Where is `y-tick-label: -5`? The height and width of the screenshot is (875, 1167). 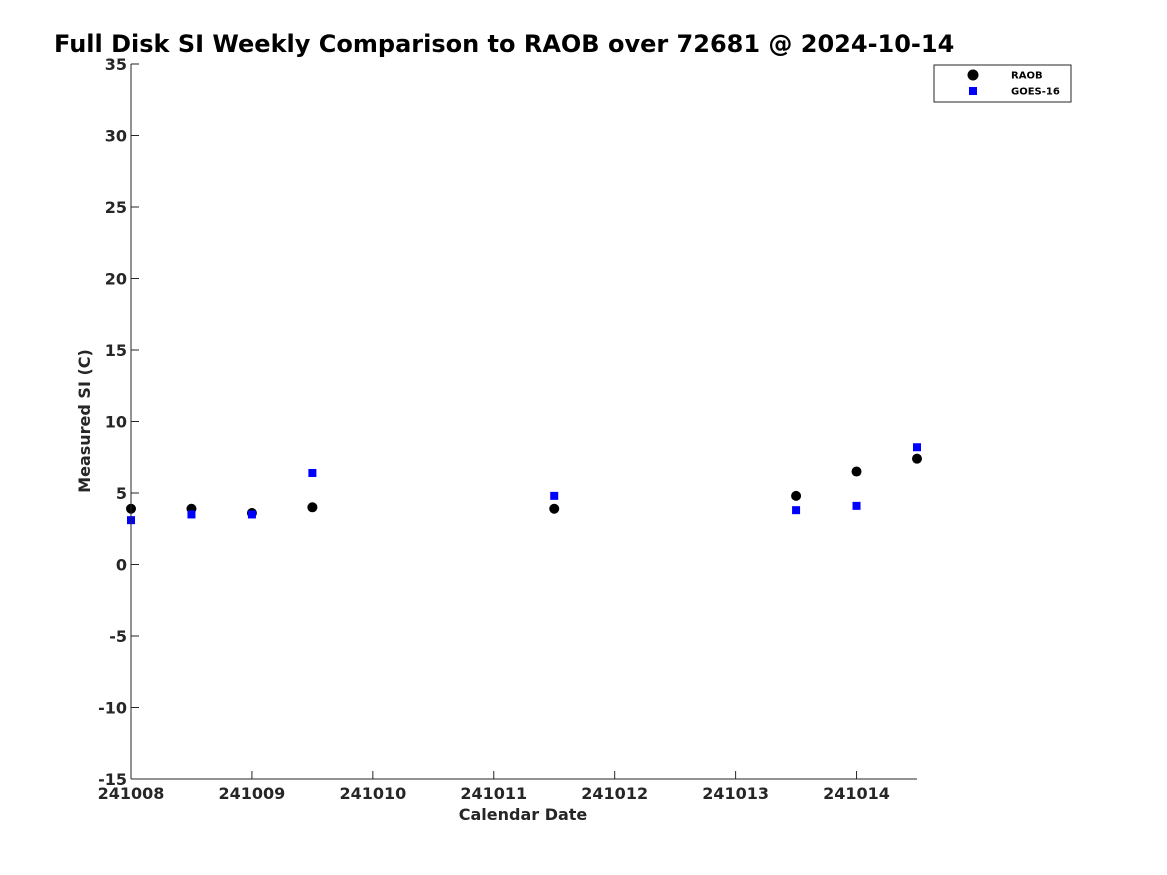 y-tick-label: -5 is located at coordinates (118, 636).